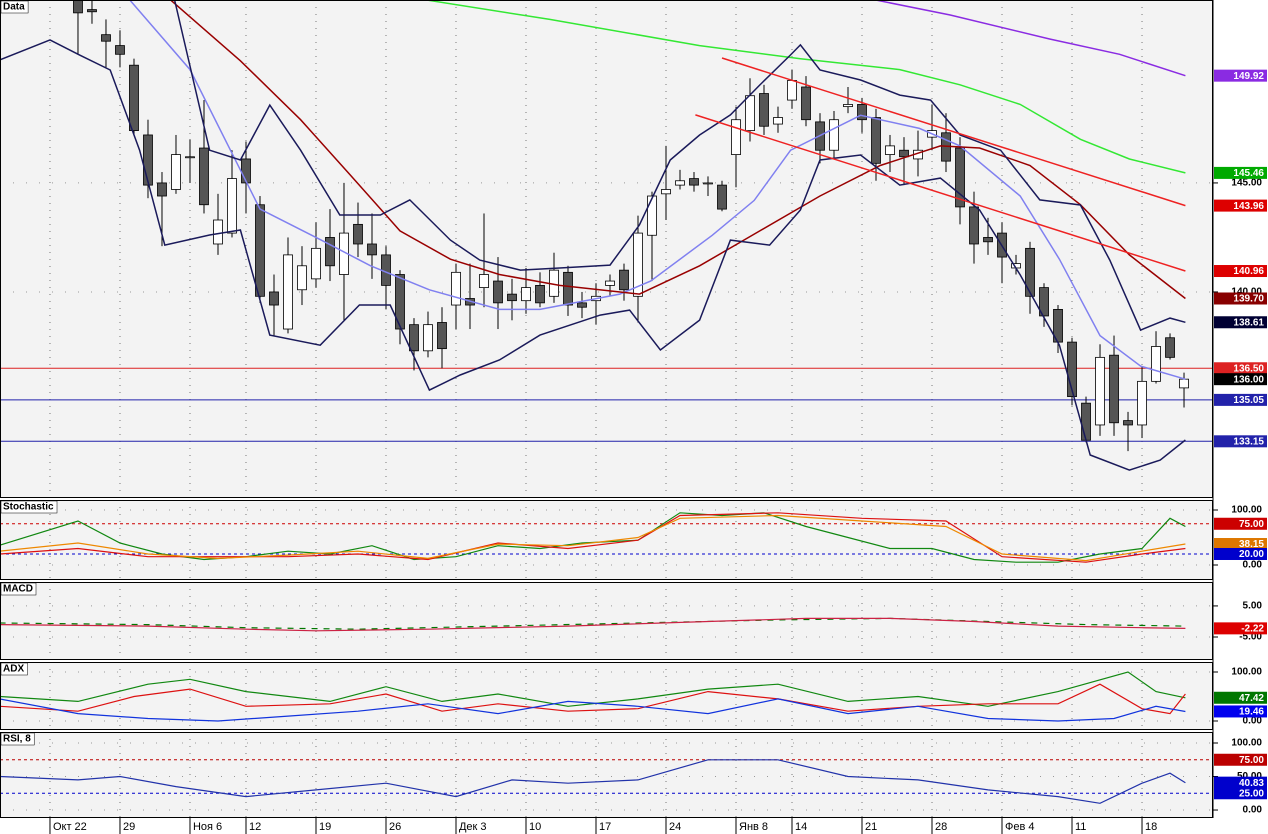 This screenshot has height=834, width=1268. I want to click on panel-title: MACD, so click(18, 589).